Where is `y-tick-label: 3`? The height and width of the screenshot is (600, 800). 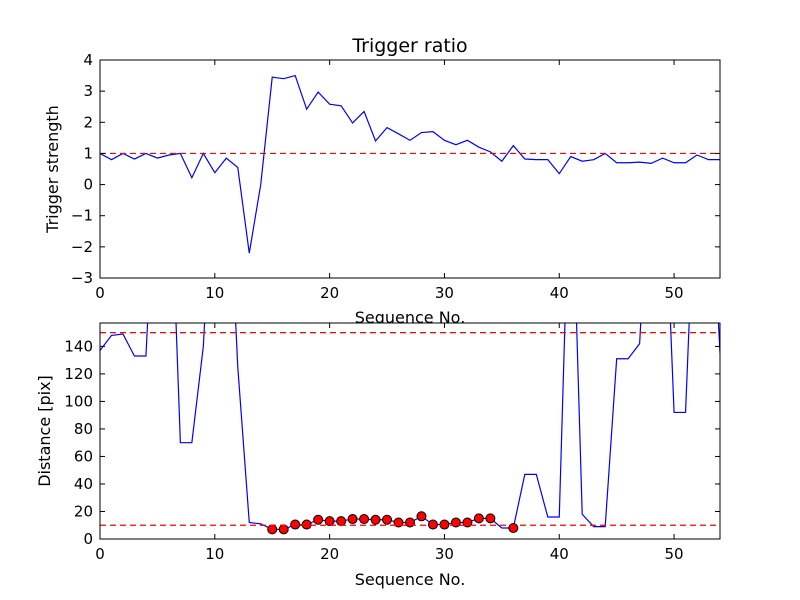
y-tick-label: 3 is located at coordinates (88, 91).